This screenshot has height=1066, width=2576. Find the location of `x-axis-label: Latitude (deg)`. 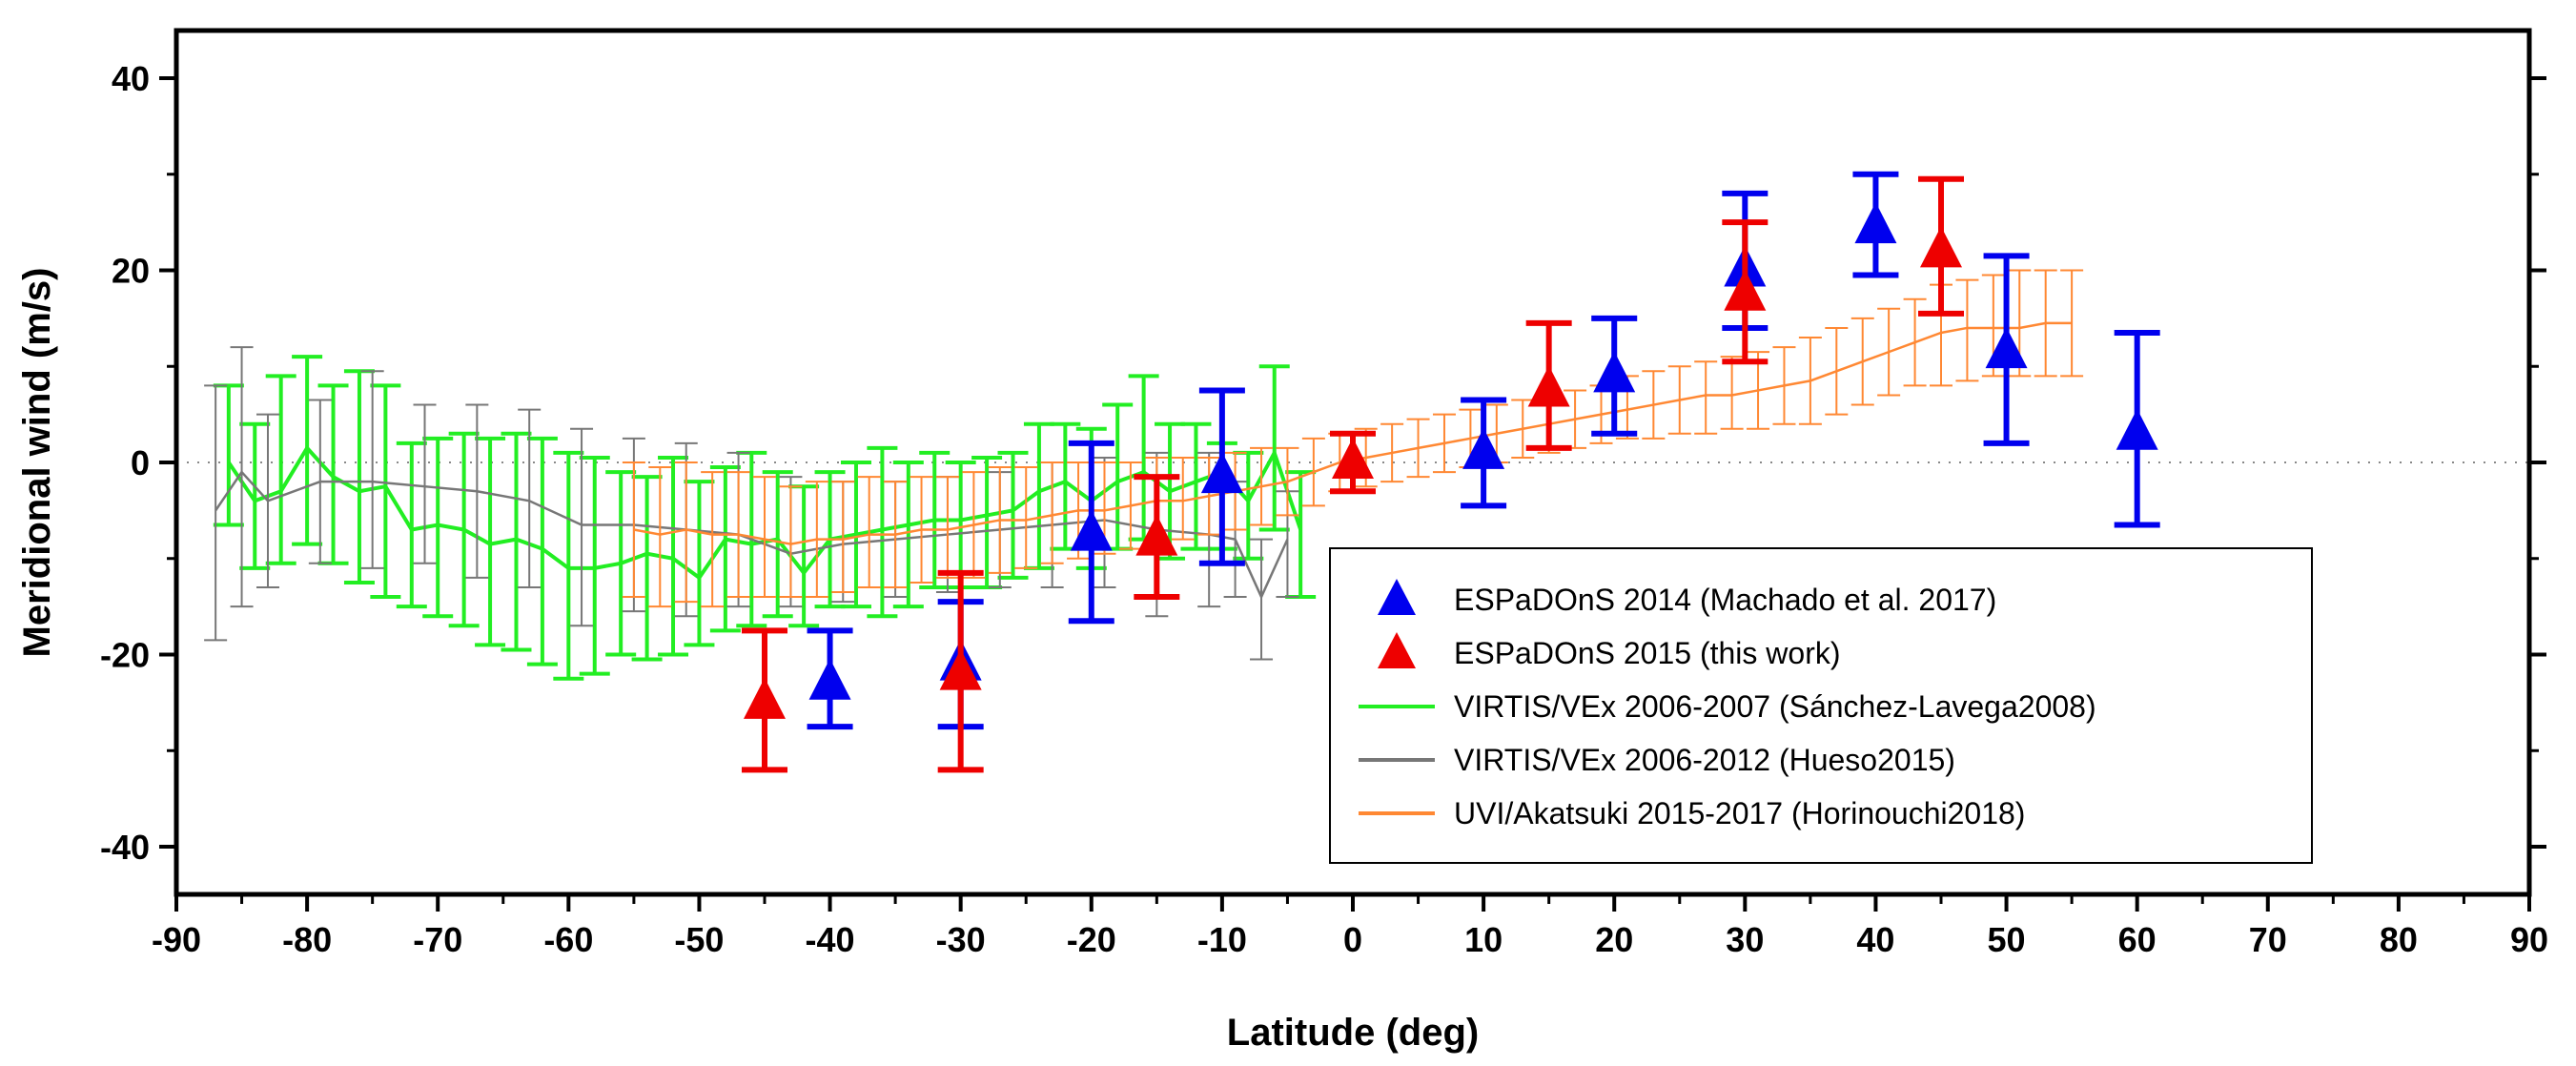

x-axis-label: Latitude (deg) is located at coordinates (1353, 1033).